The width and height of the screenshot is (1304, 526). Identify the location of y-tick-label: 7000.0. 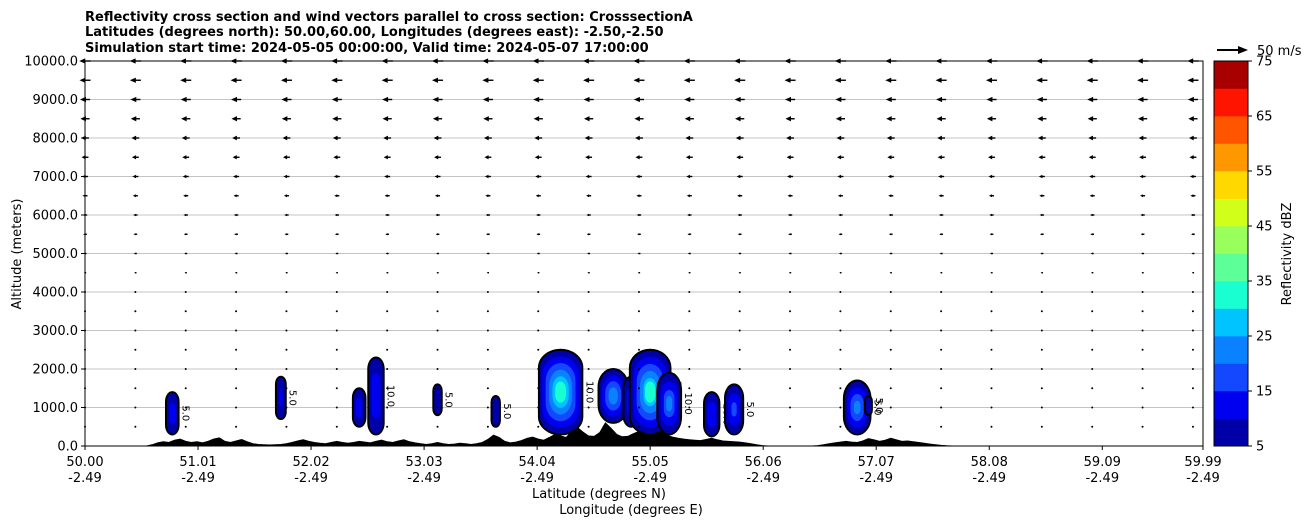
(56, 177).